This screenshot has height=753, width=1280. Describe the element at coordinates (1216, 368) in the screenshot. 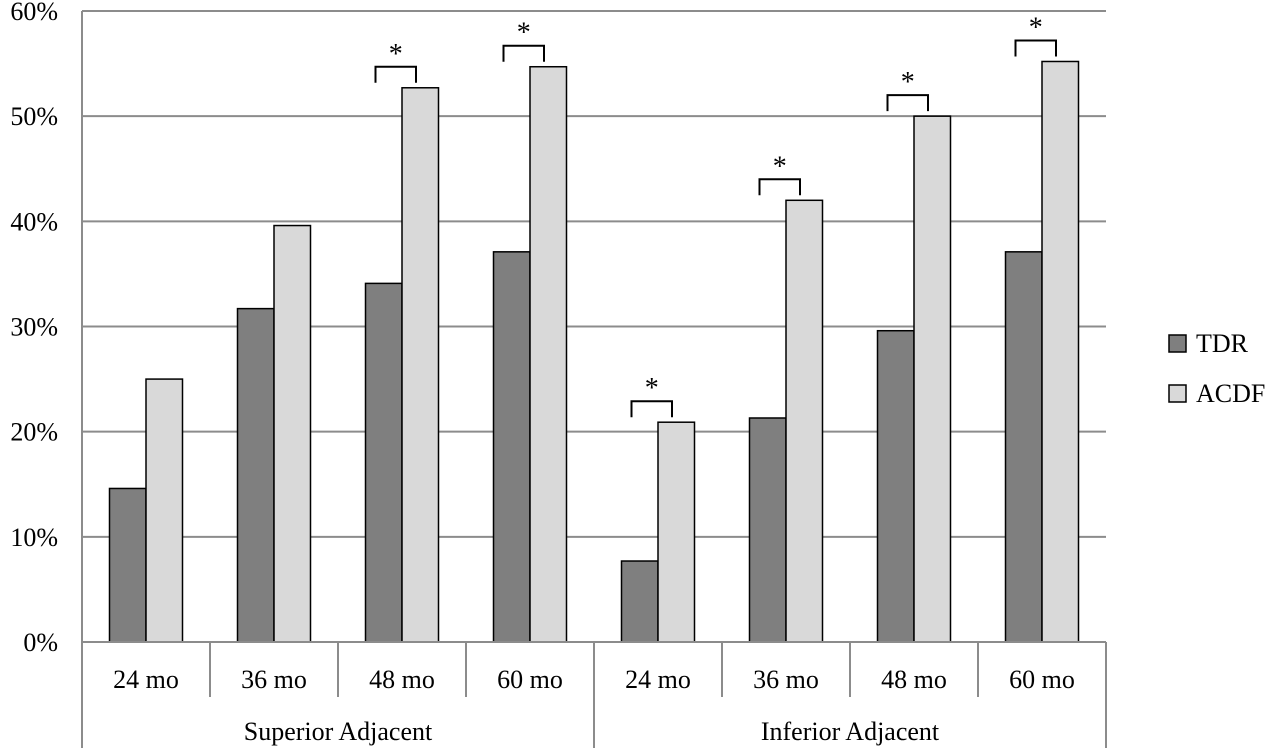

I see `legend: TDR ACDF` at that location.